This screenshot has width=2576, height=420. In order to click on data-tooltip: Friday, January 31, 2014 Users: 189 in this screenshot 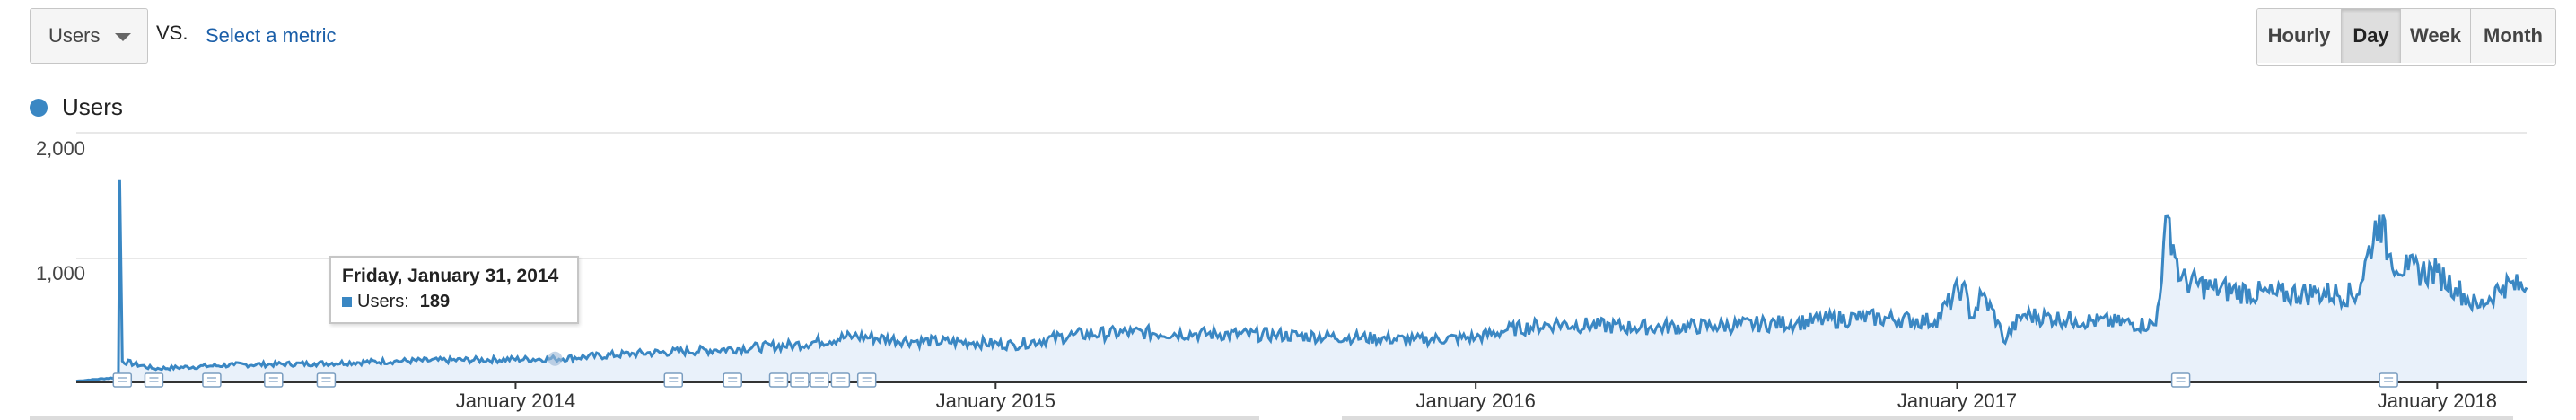, I will do `click(454, 290)`.